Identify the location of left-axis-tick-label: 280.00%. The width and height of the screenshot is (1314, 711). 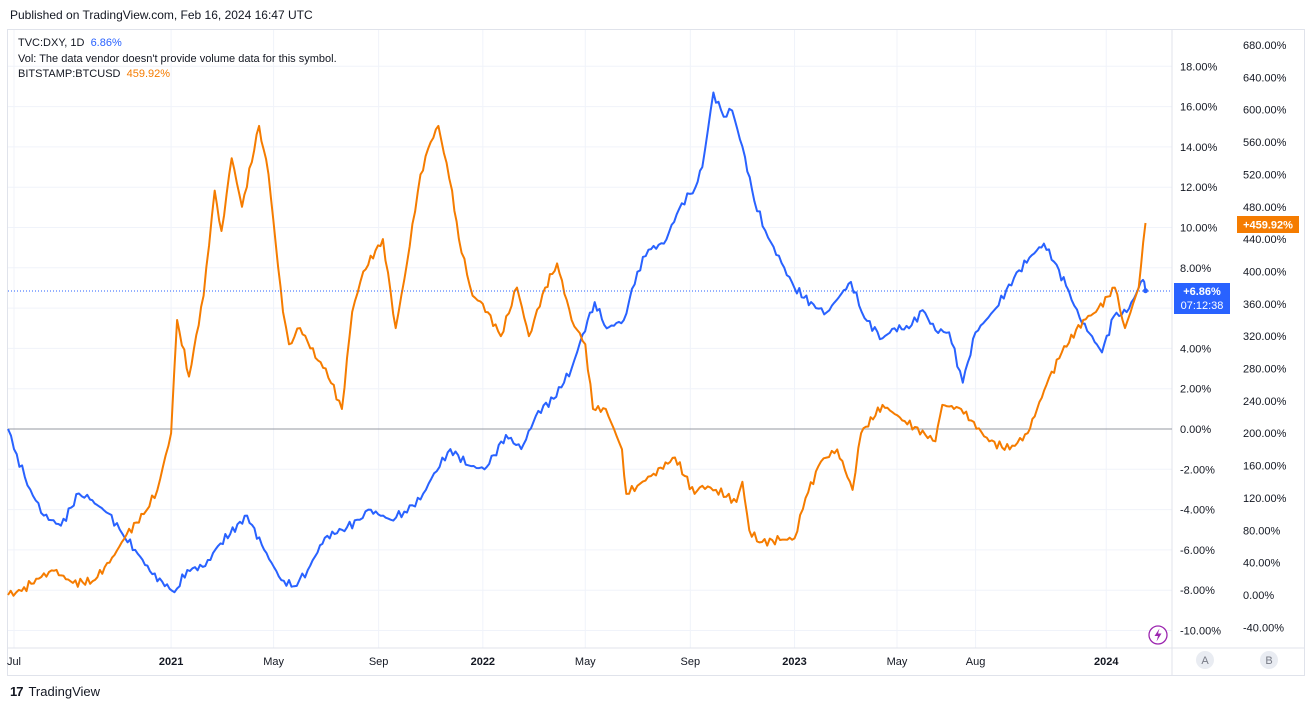
(1265, 370).